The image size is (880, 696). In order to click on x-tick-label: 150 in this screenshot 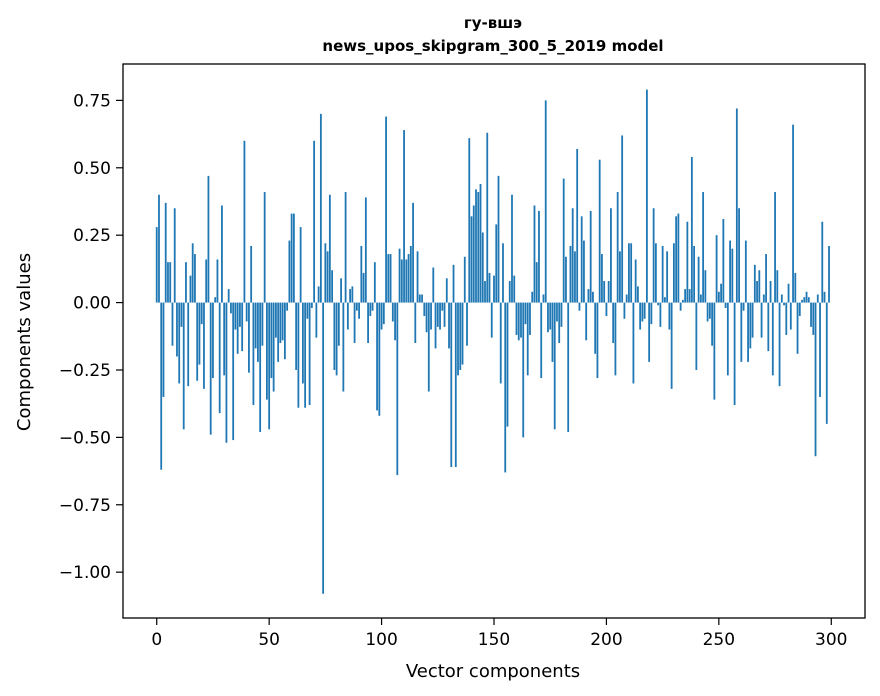, I will do `click(494, 640)`.